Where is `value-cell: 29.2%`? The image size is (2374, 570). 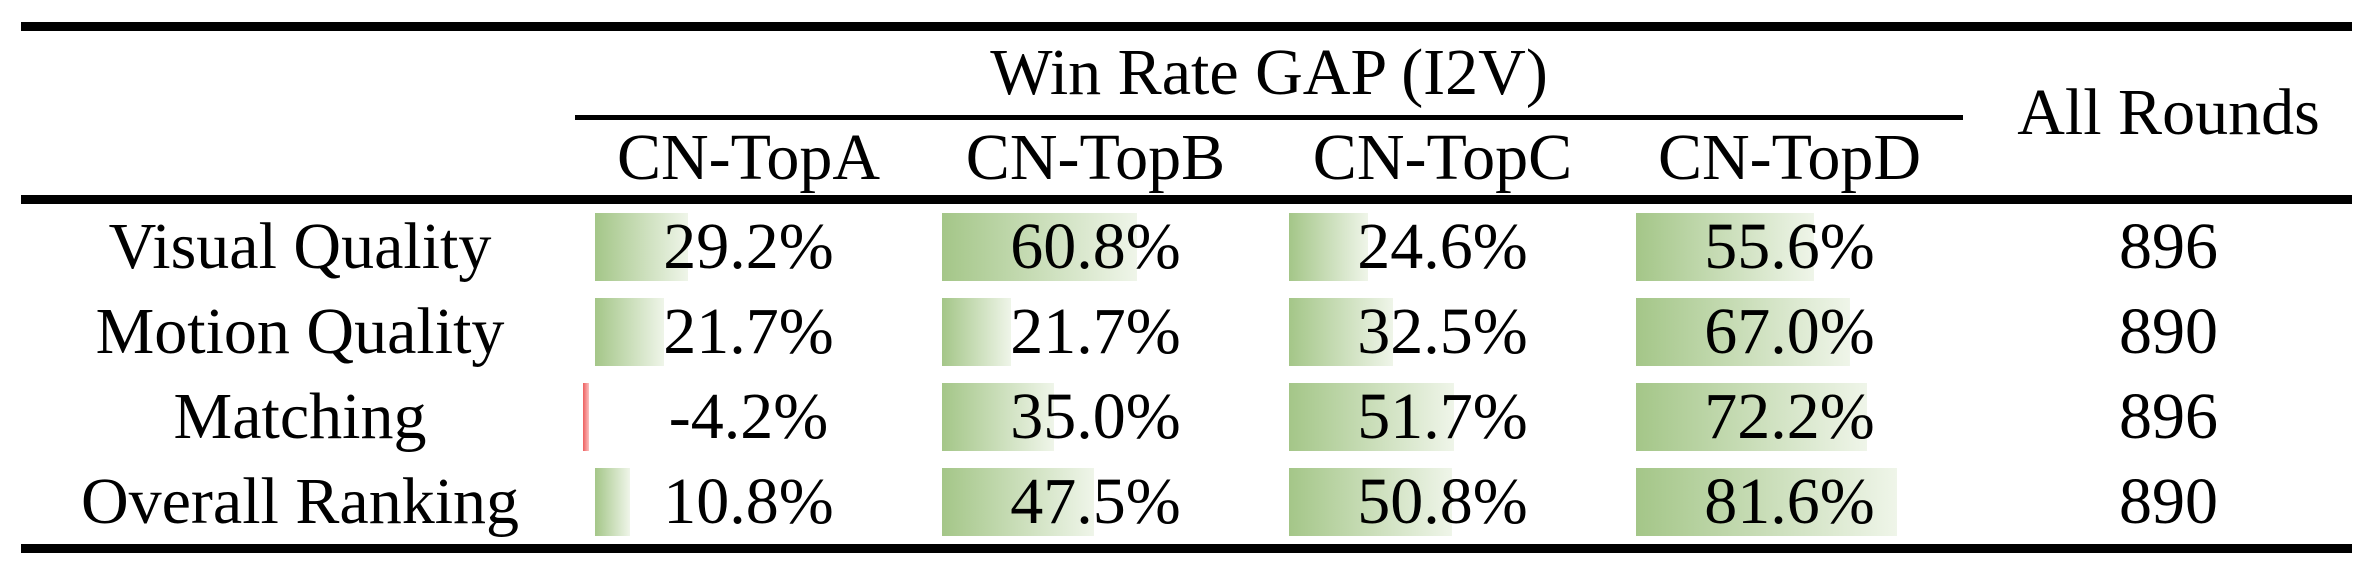 value-cell: 29.2% is located at coordinates (748, 246).